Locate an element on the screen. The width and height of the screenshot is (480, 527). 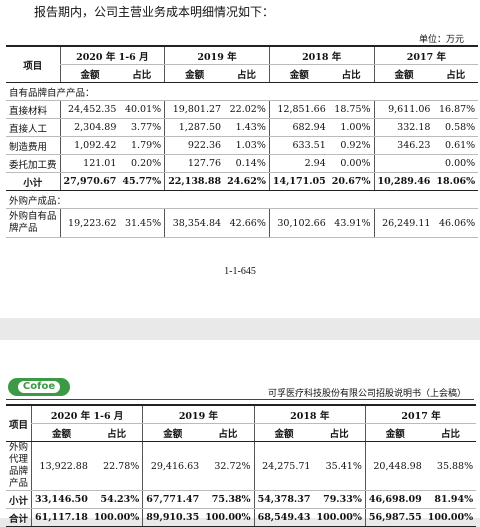
ratio-cell: 16.87% is located at coordinates (456, 109).